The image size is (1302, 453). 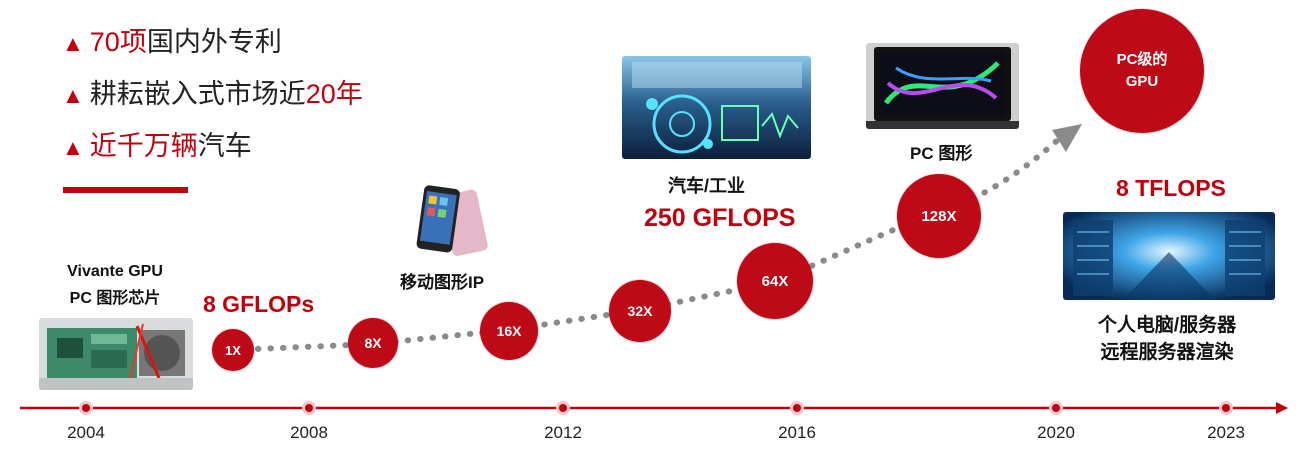 What do you see at coordinates (86, 432) in the screenshot?
I see `year-2004: 2004` at bounding box center [86, 432].